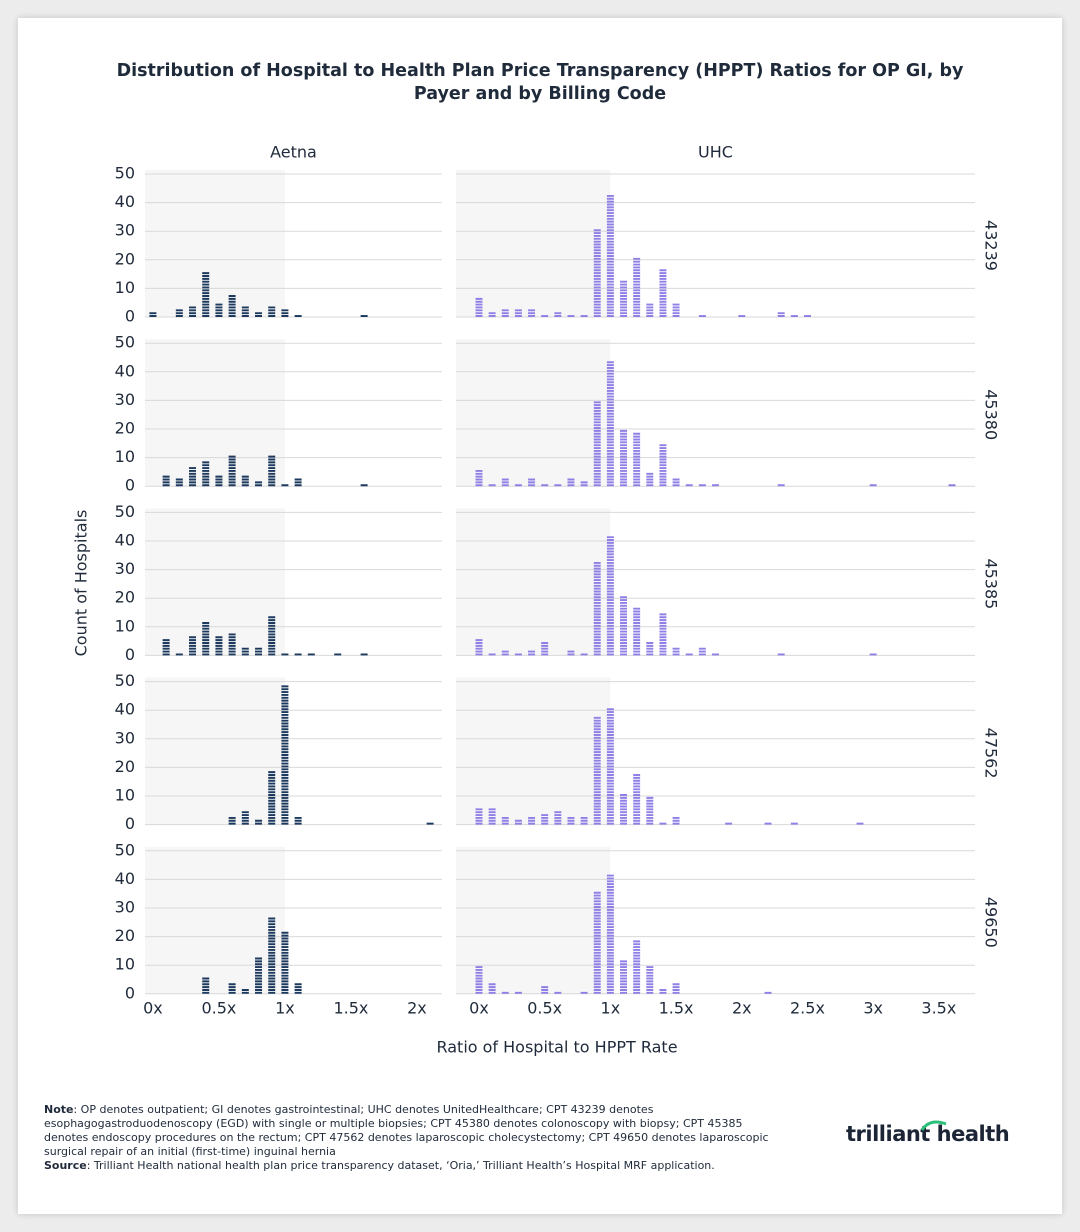 The height and width of the screenshot is (1232, 1080). I want to click on x-axis-label: Ratio of Hospital to HPPT Rate, so click(556, 1047).